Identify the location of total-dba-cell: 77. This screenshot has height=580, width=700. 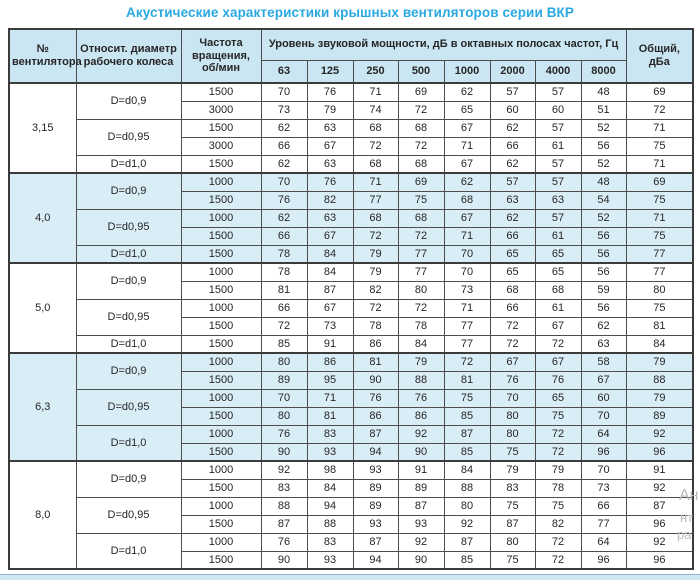
(659, 272).